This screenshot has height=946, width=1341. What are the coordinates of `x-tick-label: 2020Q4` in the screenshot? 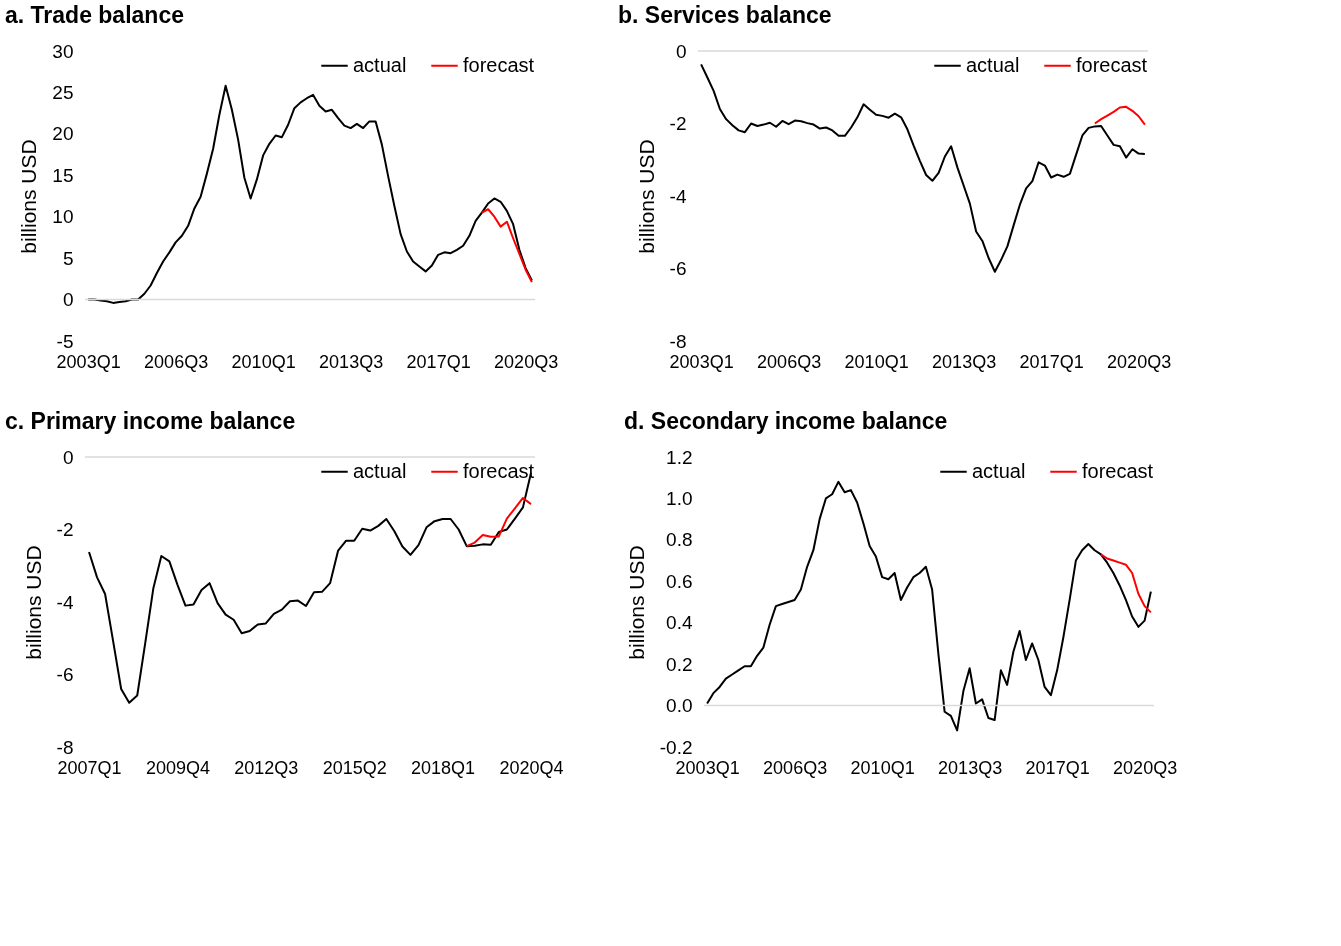 It's located at (531, 767).